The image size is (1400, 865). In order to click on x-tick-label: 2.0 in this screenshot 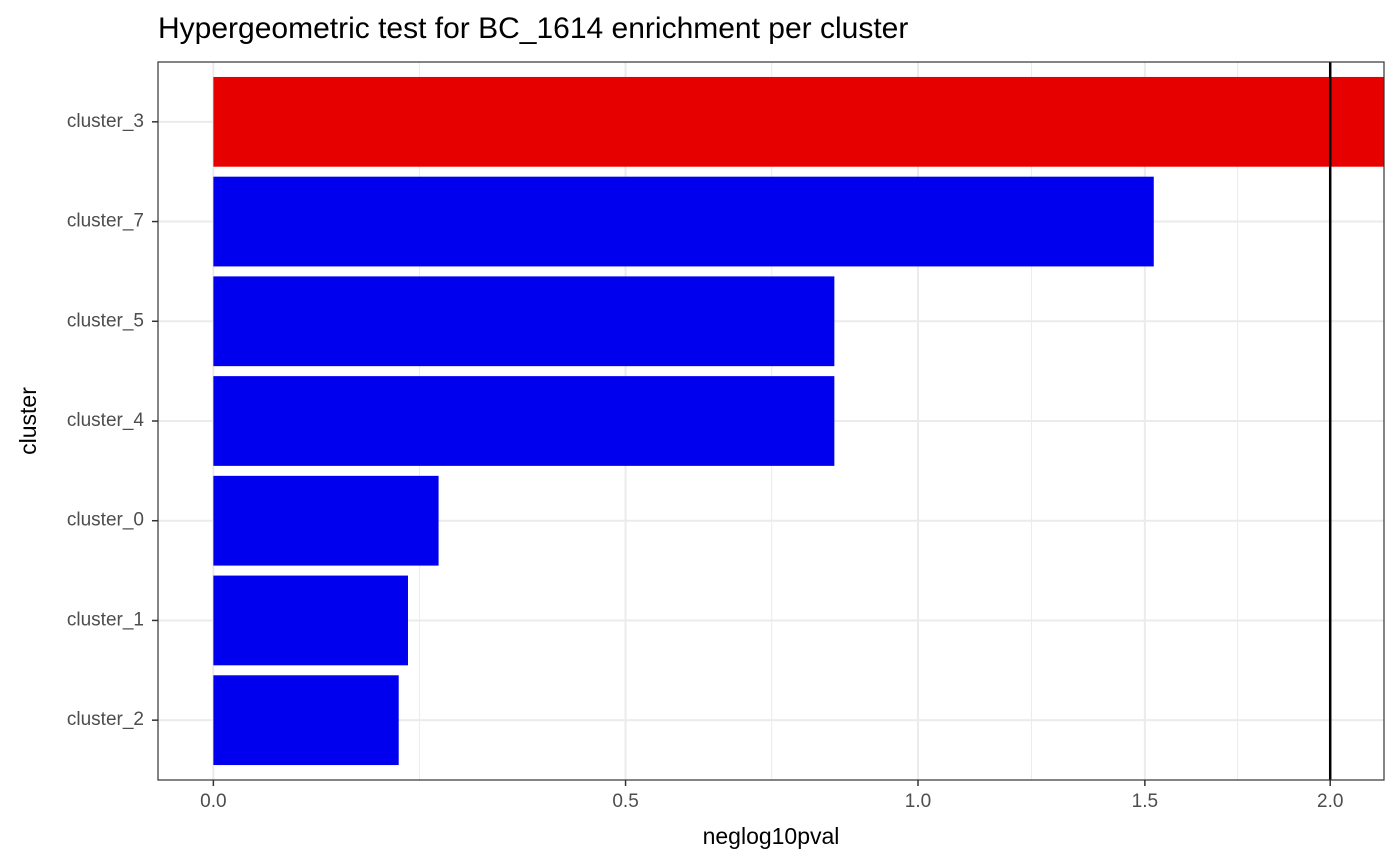, I will do `click(1330, 801)`.